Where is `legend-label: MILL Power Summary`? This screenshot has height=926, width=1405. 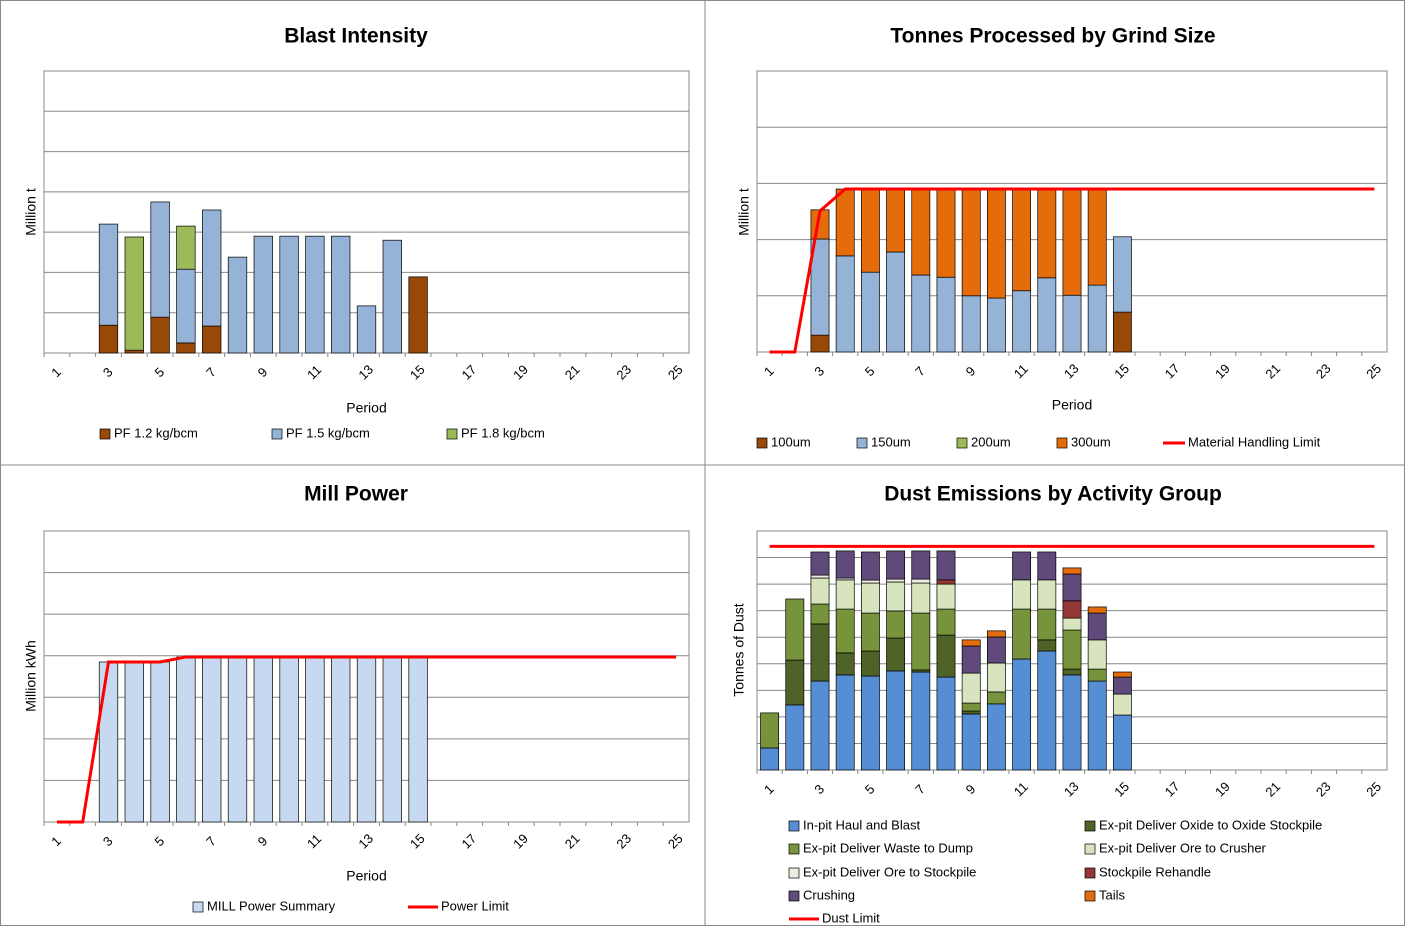
legend-label: MILL Power Summary is located at coordinates (271, 905).